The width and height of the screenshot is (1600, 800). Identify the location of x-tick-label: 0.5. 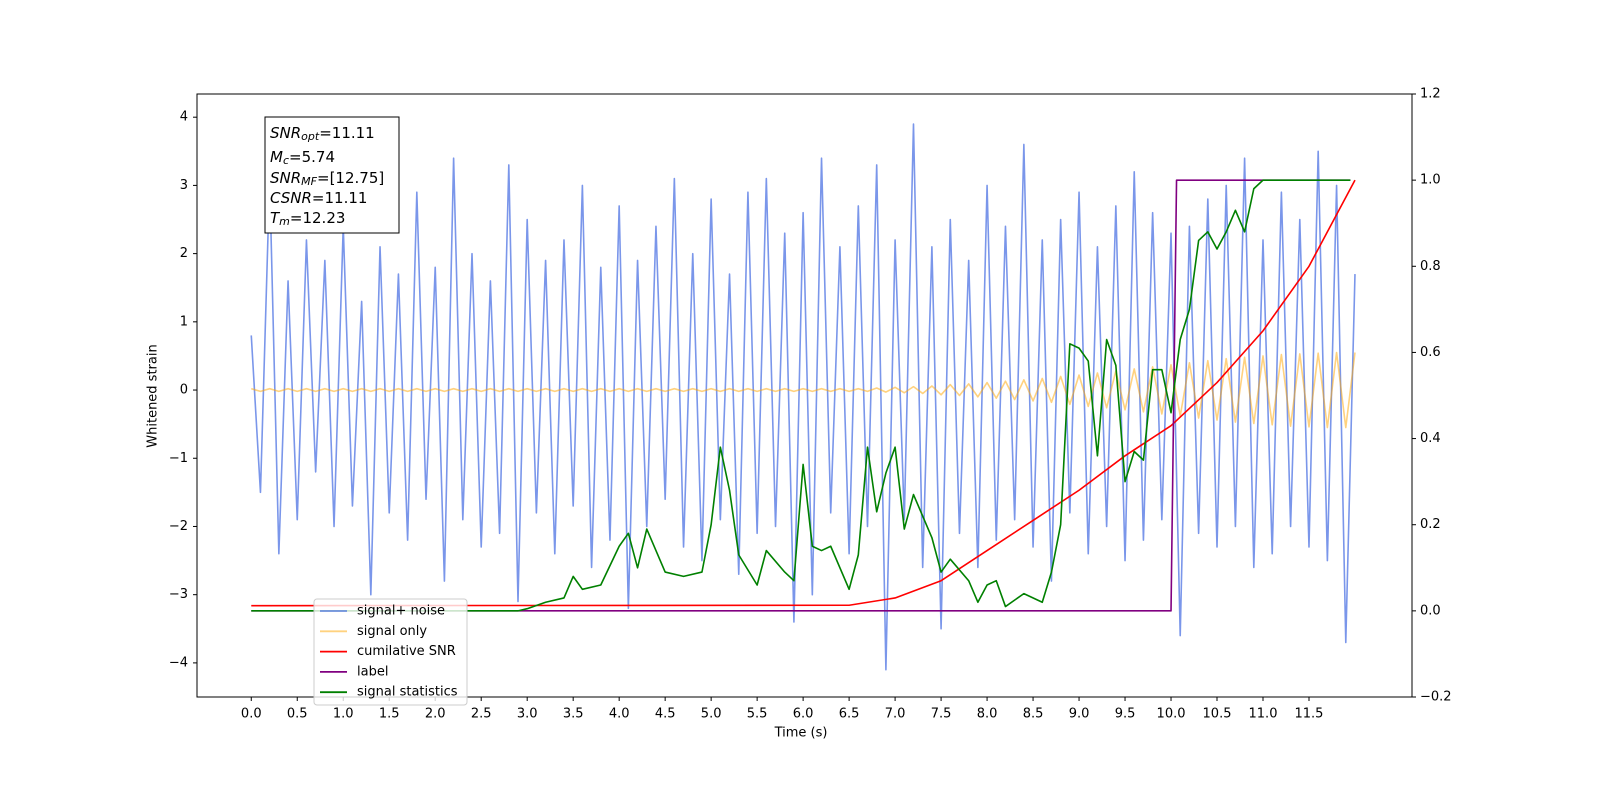
(297, 714).